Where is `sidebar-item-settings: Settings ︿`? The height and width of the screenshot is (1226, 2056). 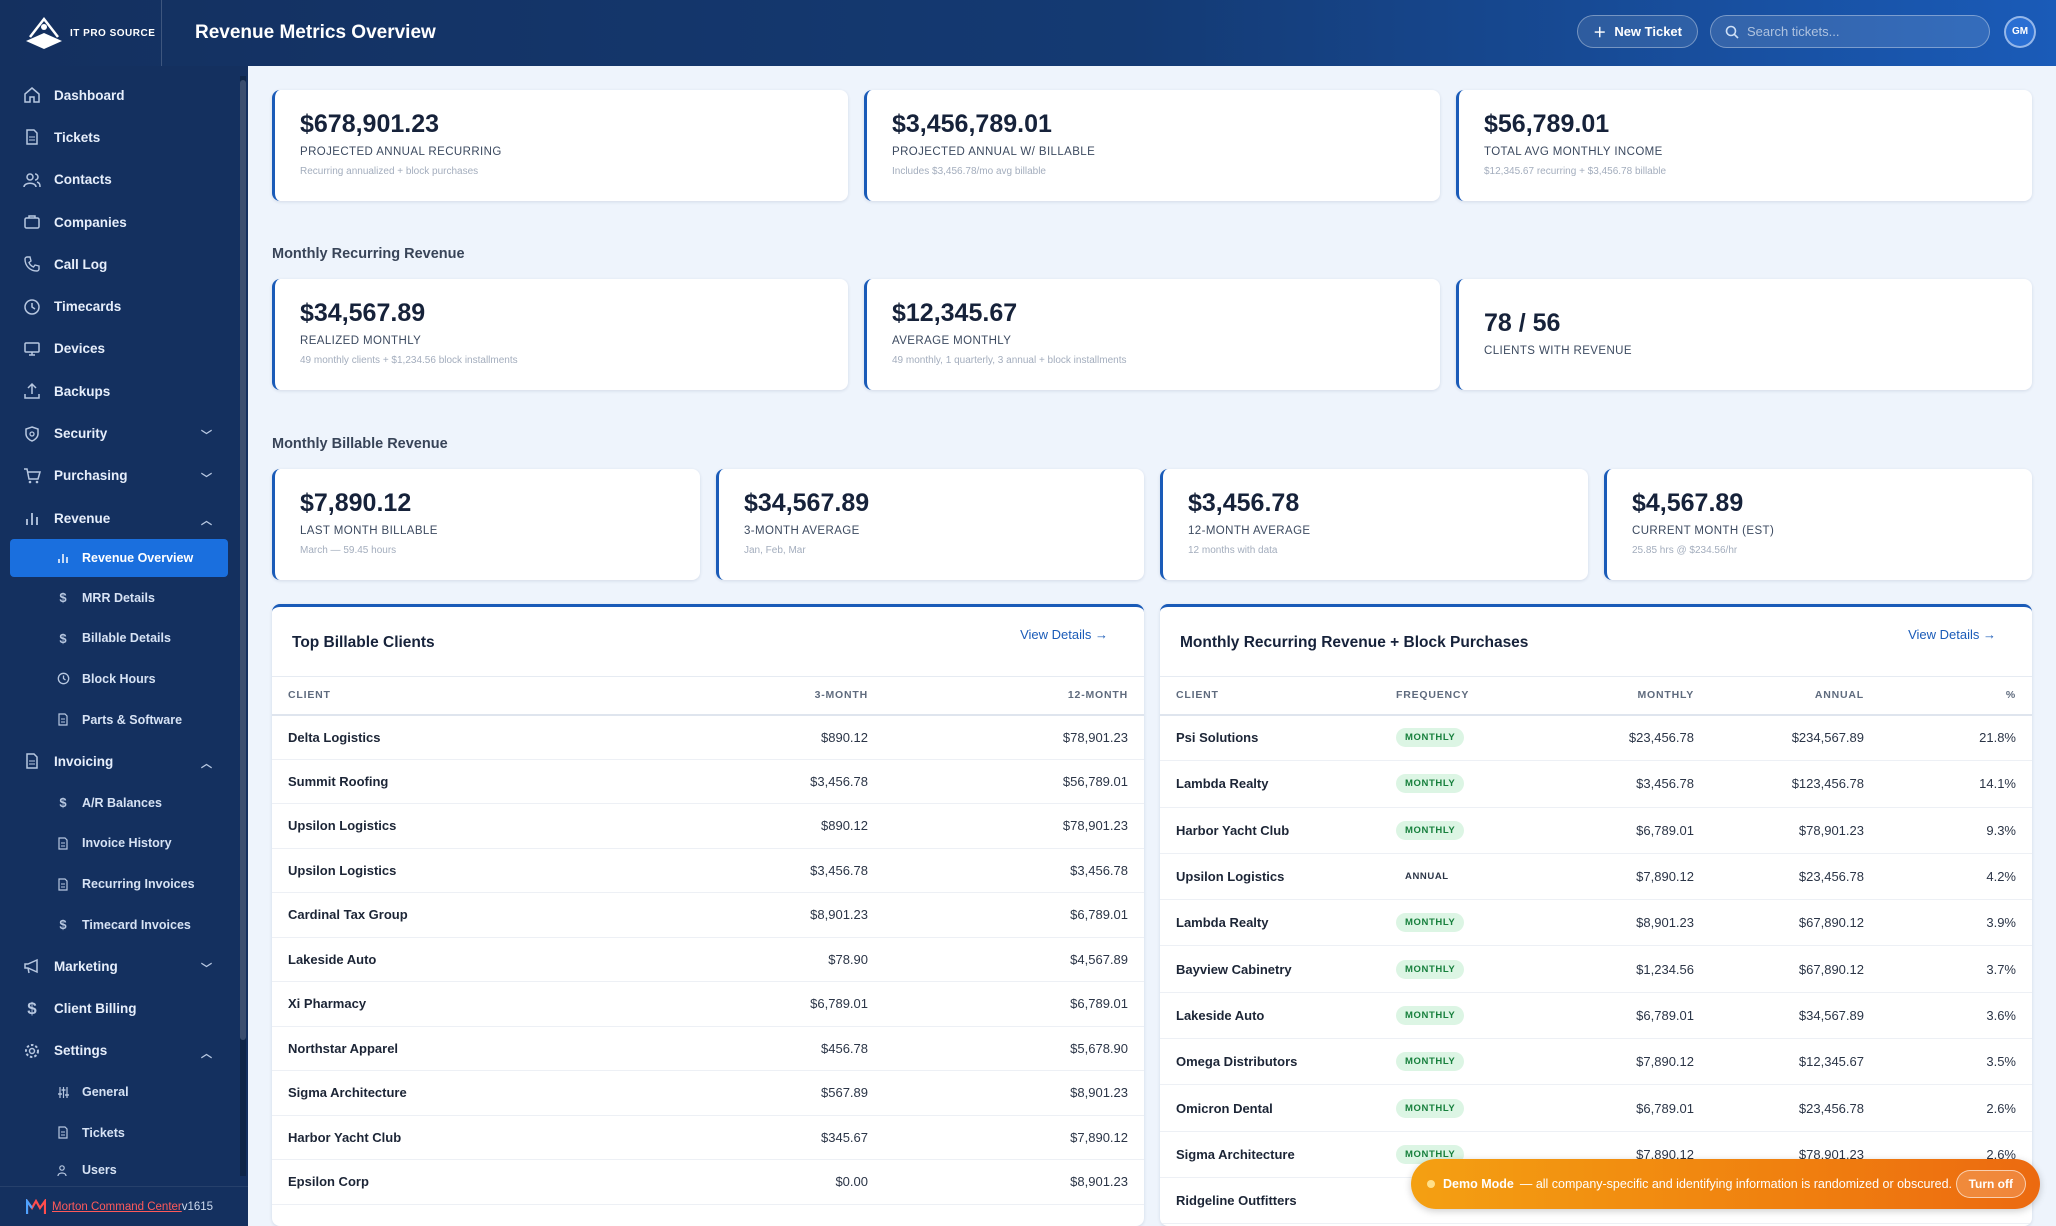
sidebar-item-settings: Settings ︿ is located at coordinates (124, 1051).